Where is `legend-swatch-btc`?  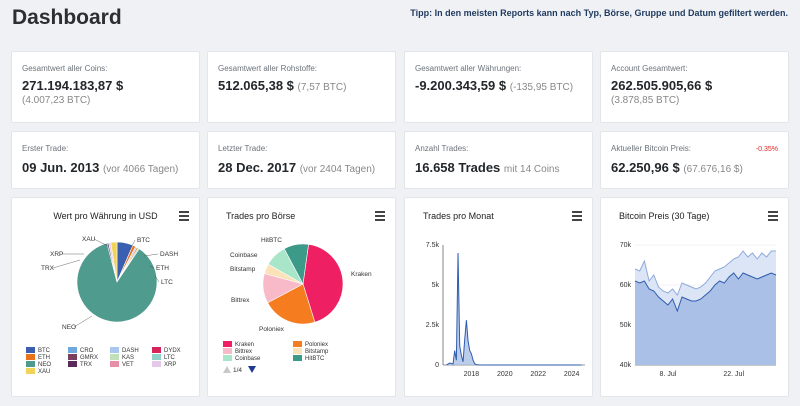
legend-swatch-btc is located at coordinates (30, 350).